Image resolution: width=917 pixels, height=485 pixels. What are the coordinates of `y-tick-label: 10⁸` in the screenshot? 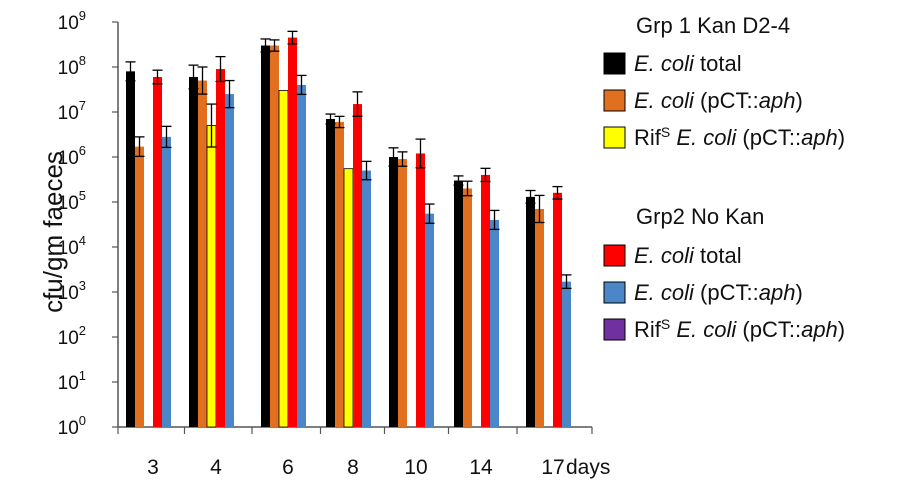 It's located at (72, 66).